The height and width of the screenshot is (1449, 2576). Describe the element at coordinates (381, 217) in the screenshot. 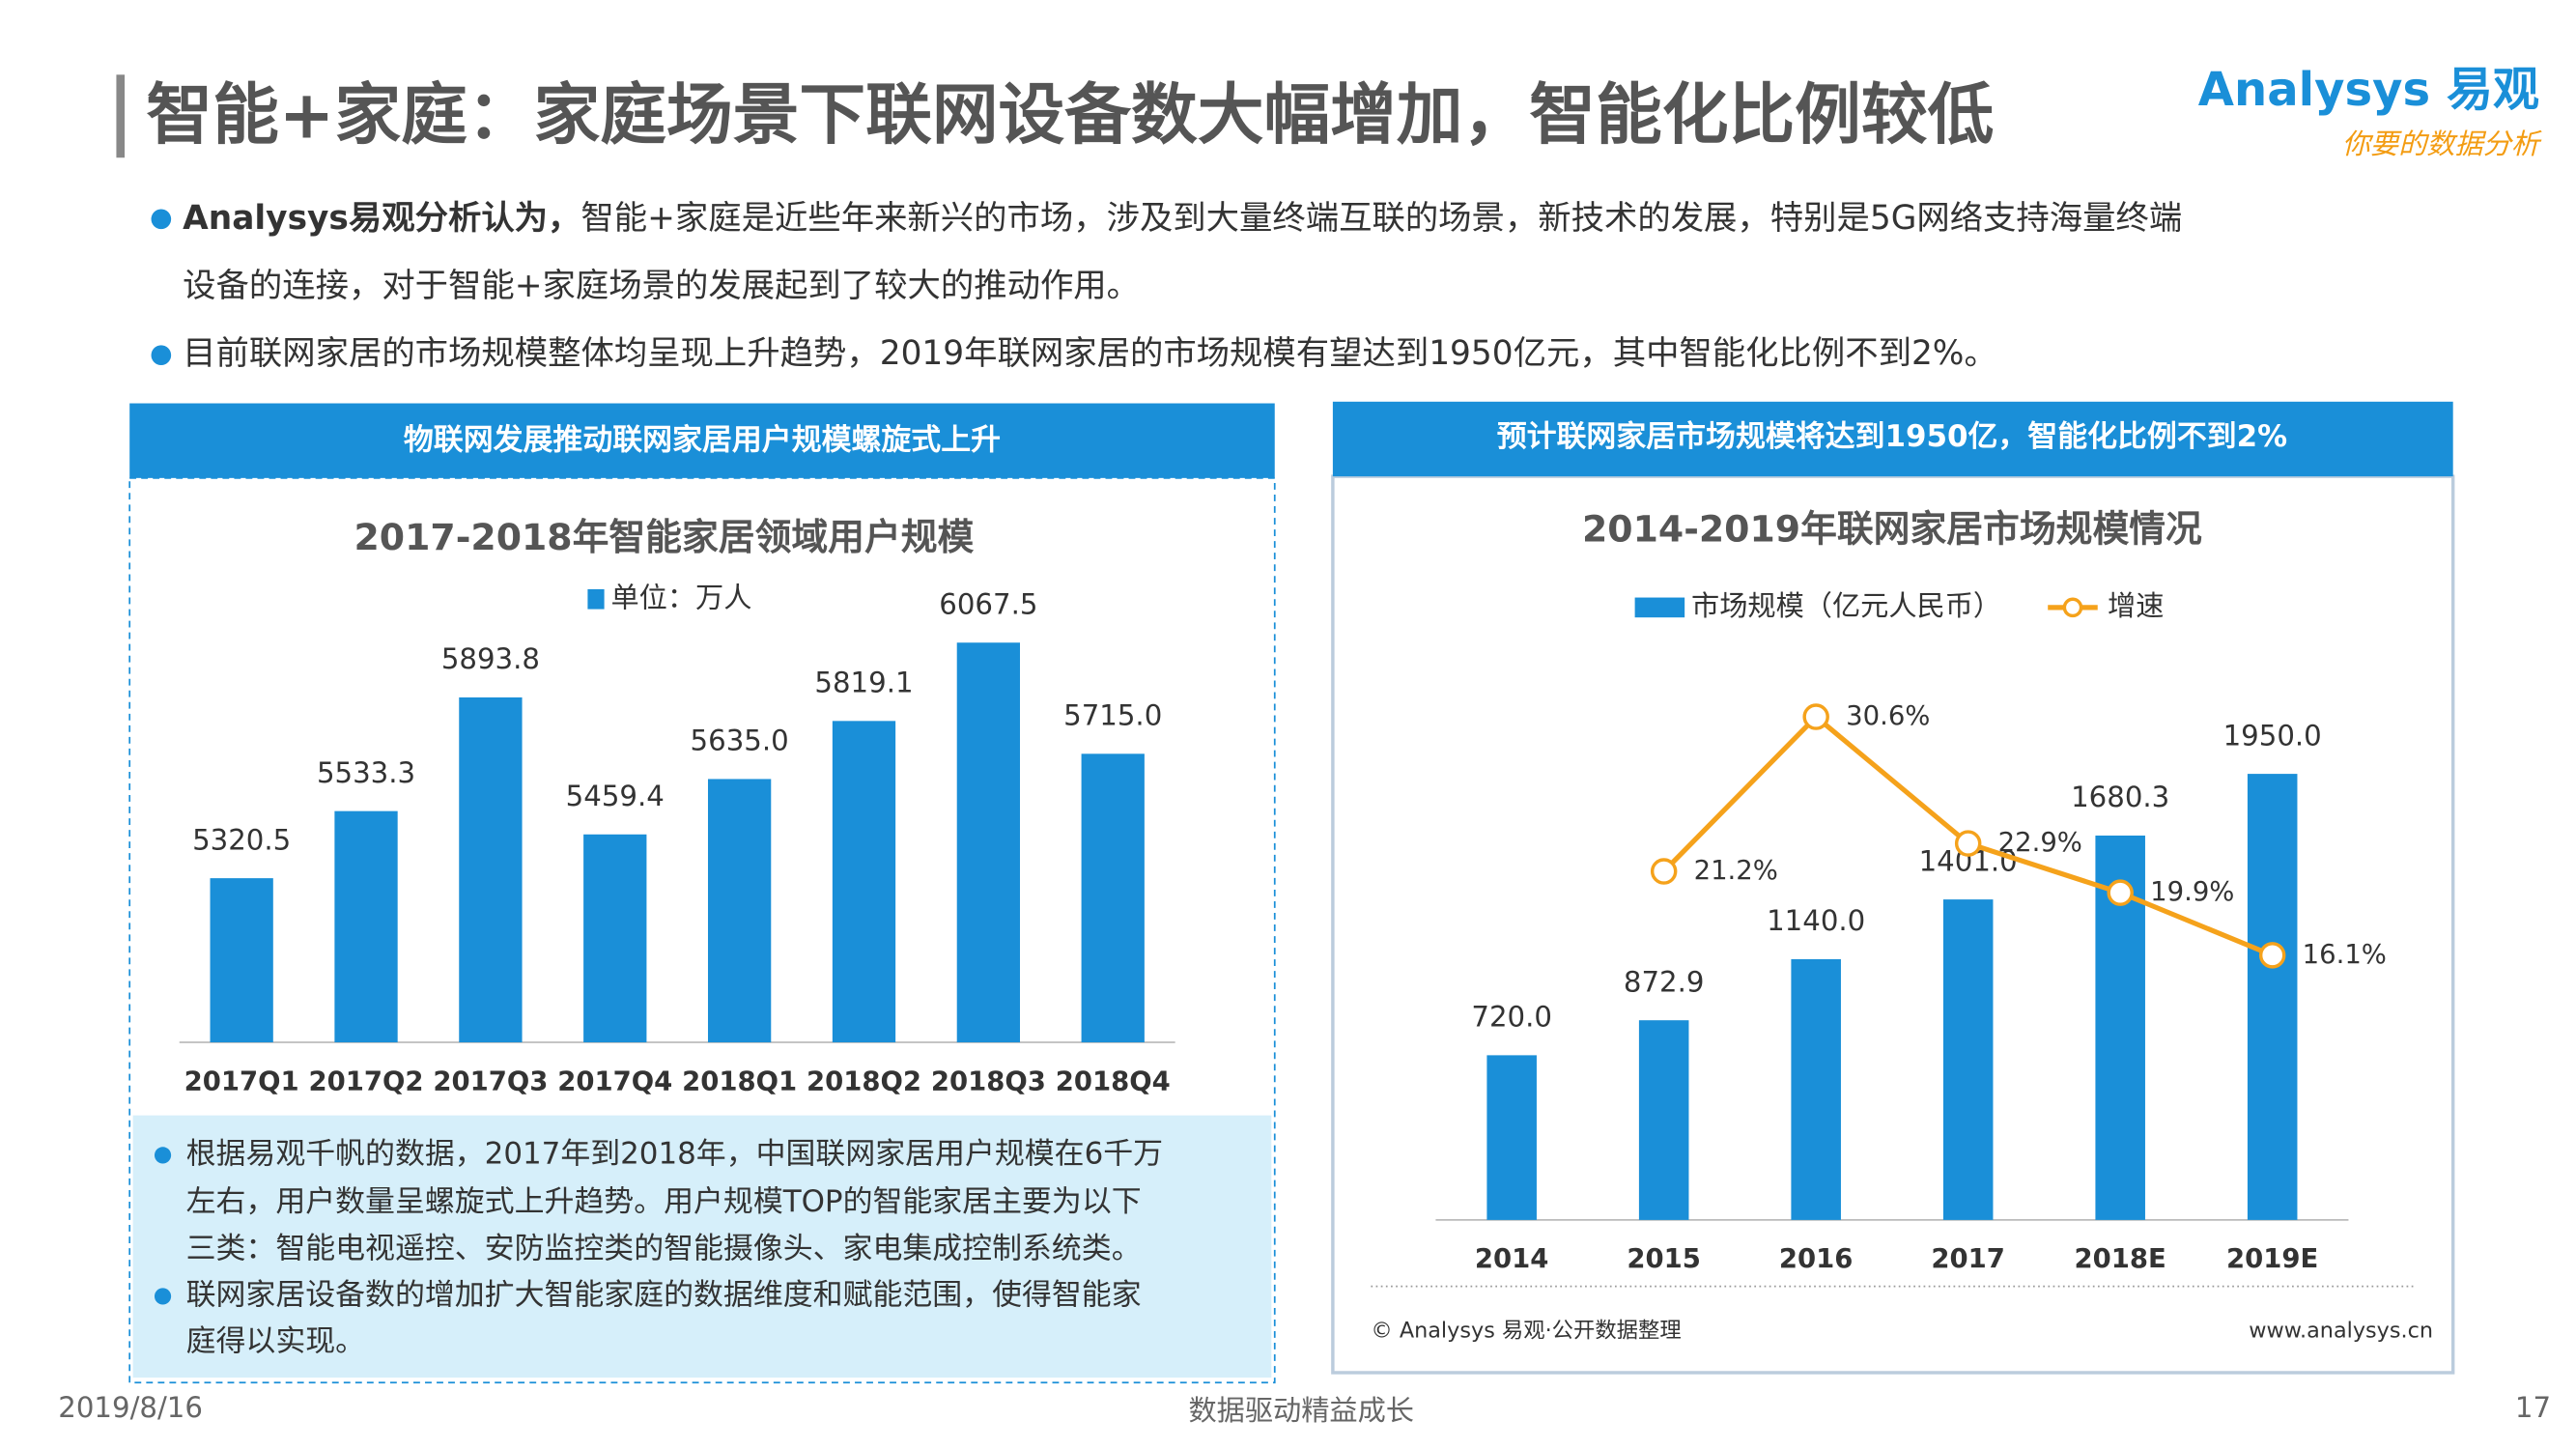

I see `bullet-bold: Analysys易观分析认为，` at that location.